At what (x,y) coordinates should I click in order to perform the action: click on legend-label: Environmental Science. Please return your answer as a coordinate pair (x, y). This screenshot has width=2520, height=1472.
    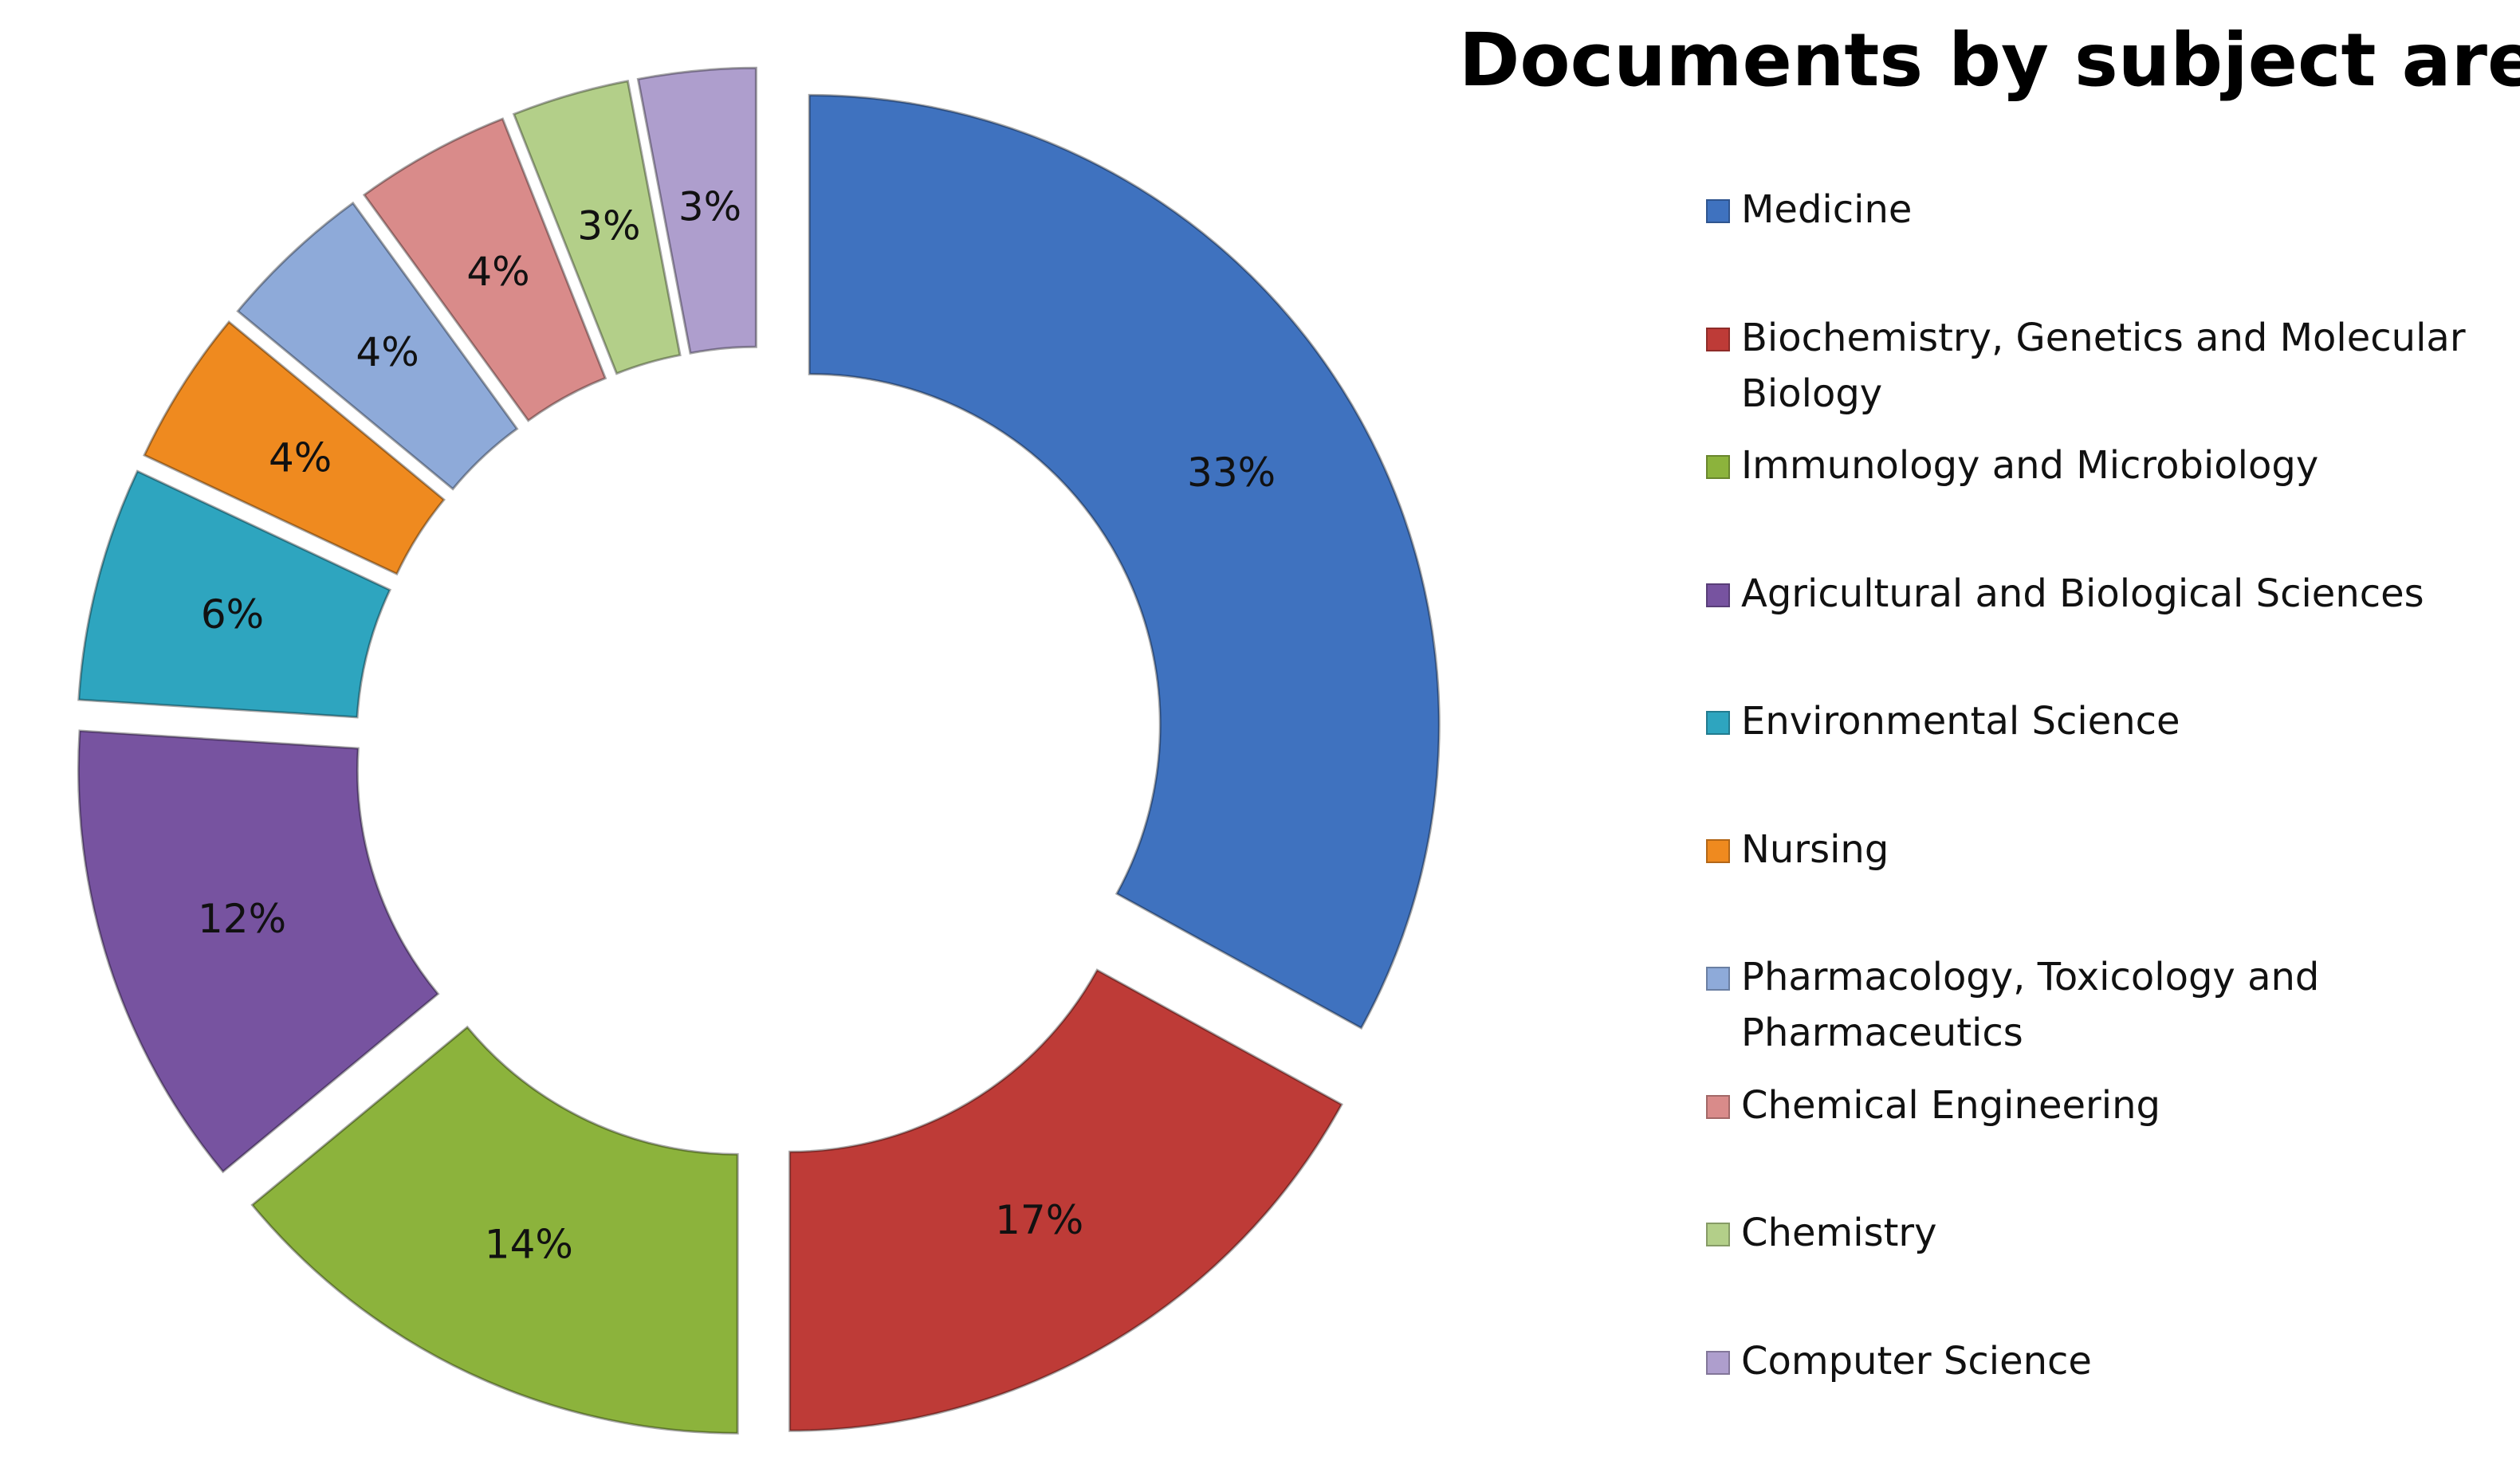
    Looking at the image, I should click on (1960, 721).